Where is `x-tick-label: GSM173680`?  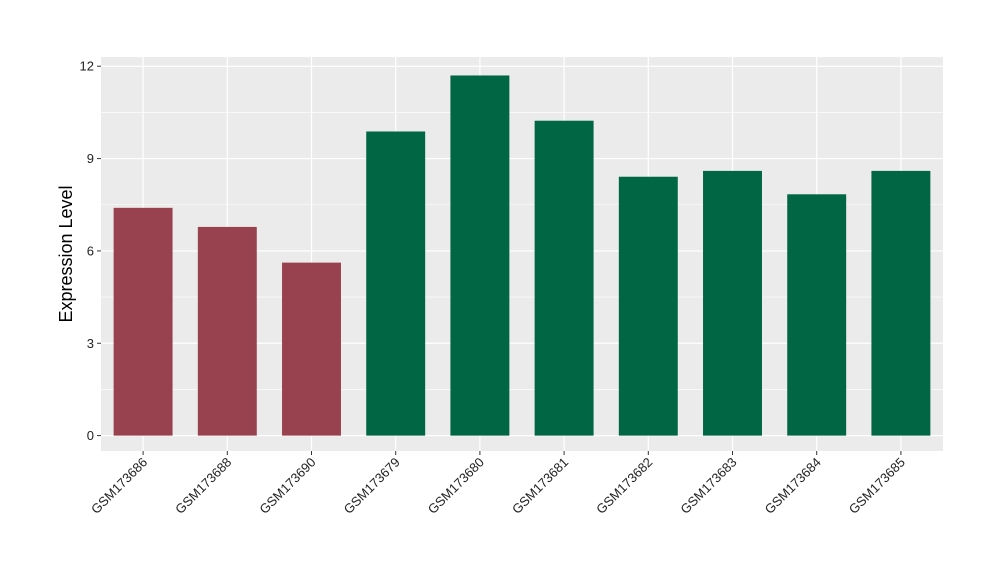 x-tick-label: GSM173680 is located at coordinates (456, 486).